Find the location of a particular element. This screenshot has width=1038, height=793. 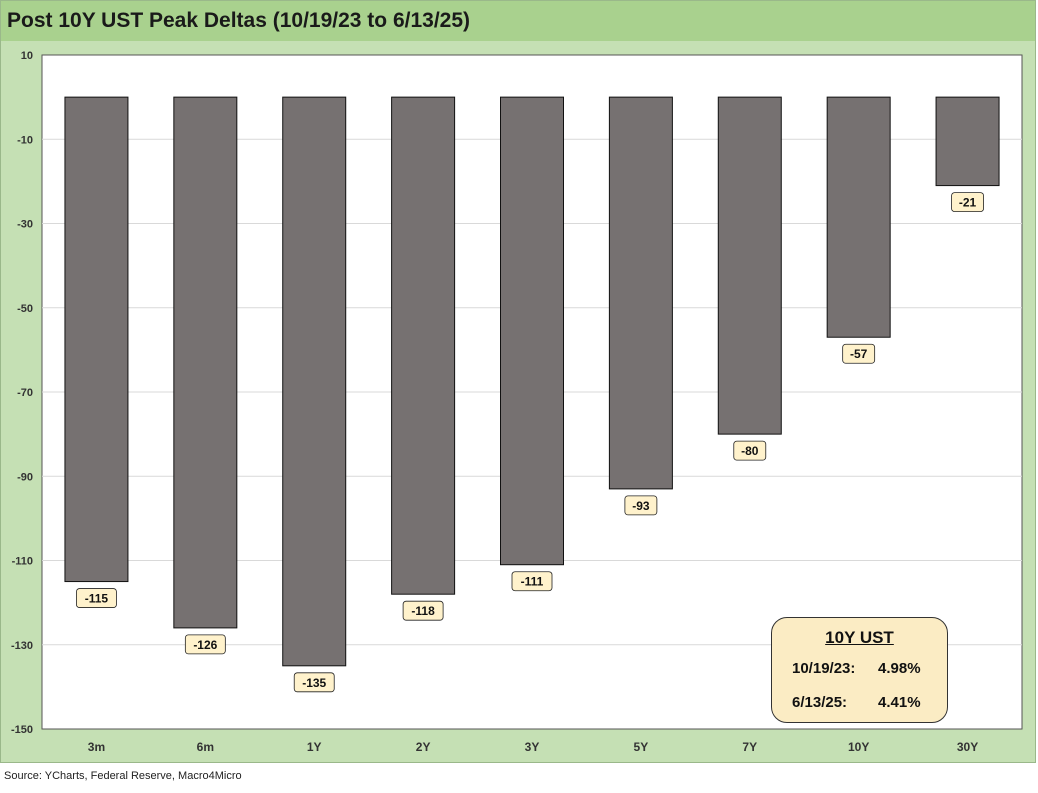

info-date: 6/13/25: is located at coordinates (820, 702).